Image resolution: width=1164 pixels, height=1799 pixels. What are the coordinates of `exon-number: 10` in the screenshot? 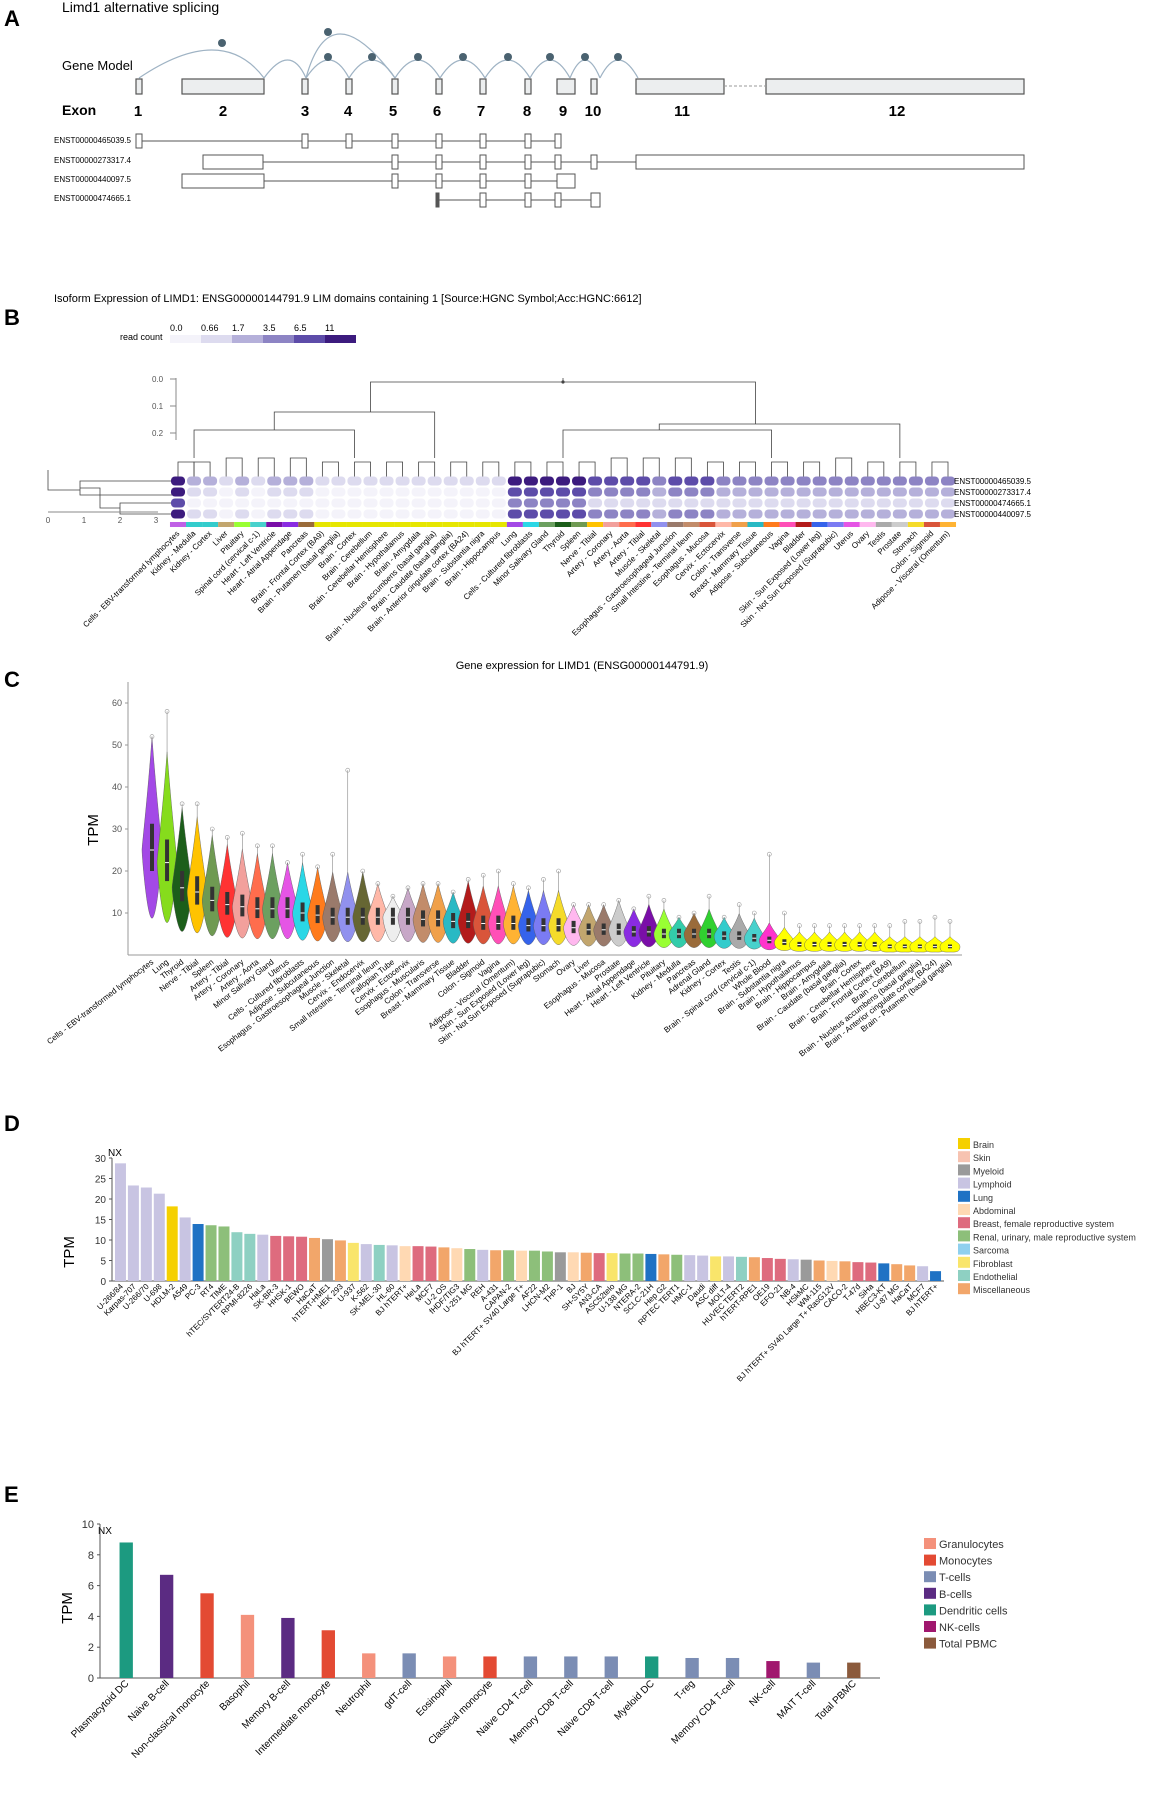 It's located at (593, 111).